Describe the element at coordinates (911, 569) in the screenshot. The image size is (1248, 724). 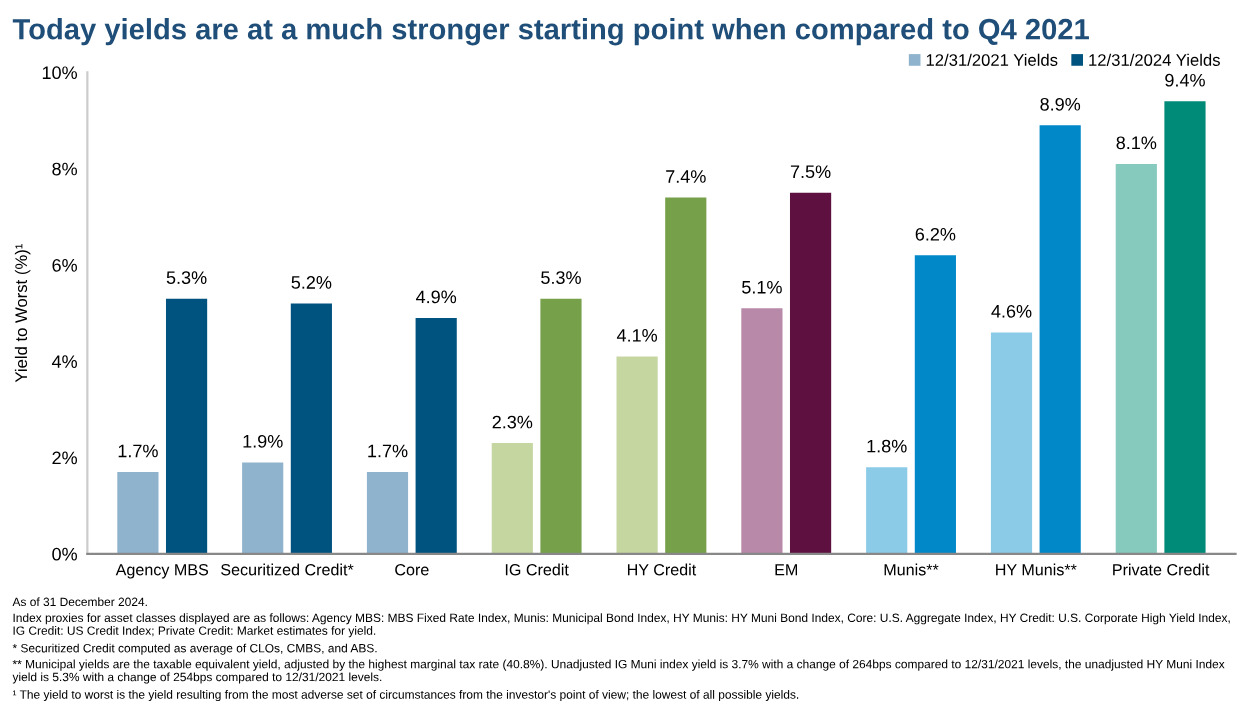
I see `x-tick-label: Munis**` at that location.